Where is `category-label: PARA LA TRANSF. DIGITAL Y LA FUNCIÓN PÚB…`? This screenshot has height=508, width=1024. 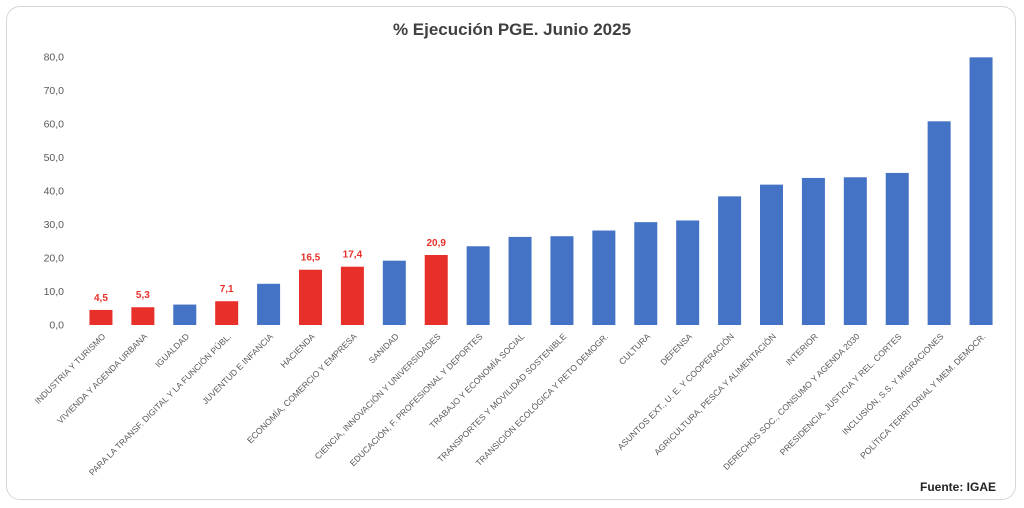 category-label: PARA LA TRANSF. DIGITAL Y LA FUNCIÓN PÚB… is located at coordinates (160, 404).